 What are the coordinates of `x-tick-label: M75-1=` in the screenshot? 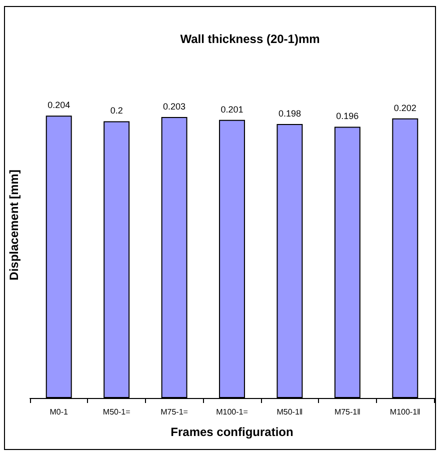 It's located at (174, 412).